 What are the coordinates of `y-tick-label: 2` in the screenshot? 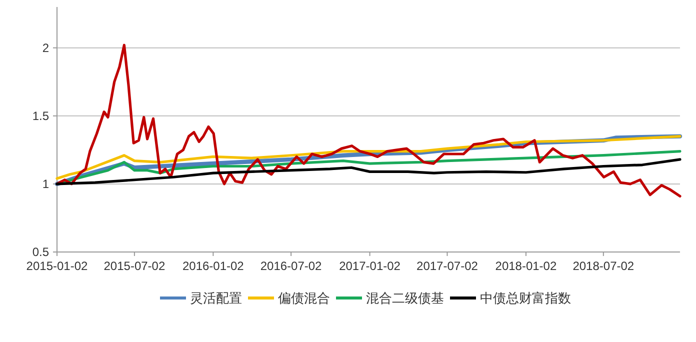 It's located at (46, 48).